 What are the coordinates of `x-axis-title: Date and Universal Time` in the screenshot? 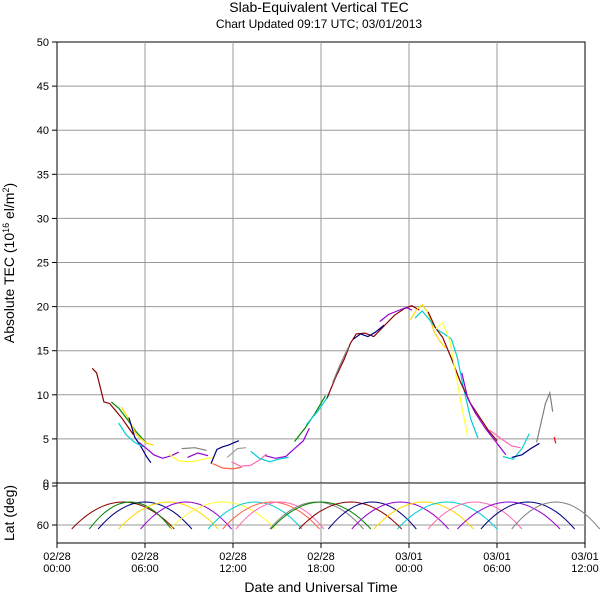 It's located at (321, 586).